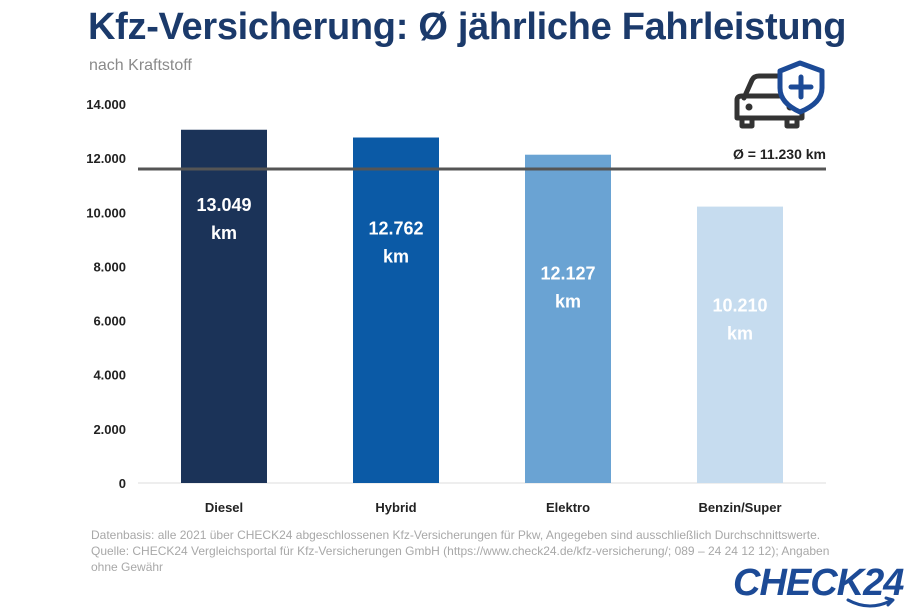 The image size is (918, 612). Describe the element at coordinates (779, 154) in the screenshot. I see `average-label: Ø = 11.230 km` at that location.